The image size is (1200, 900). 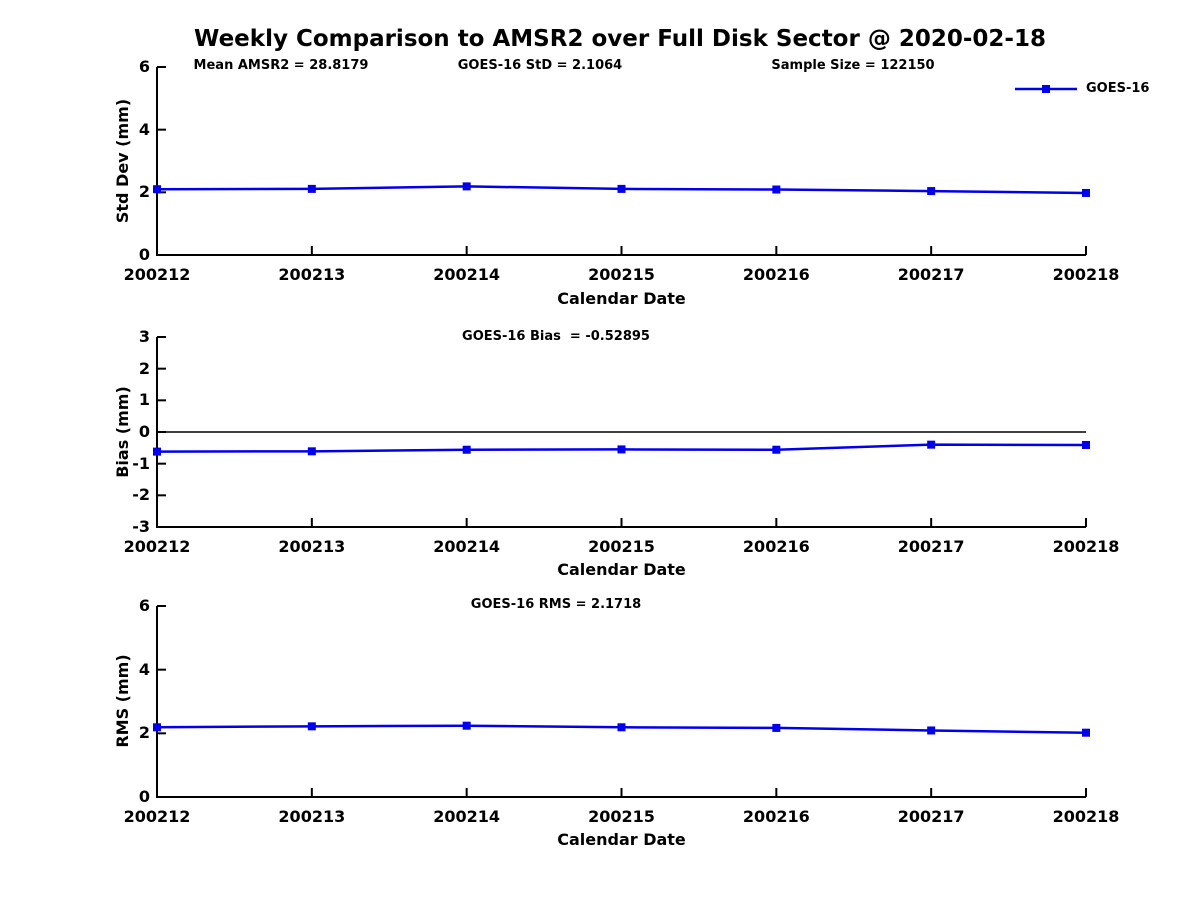 I want to click on y-tick-label: -2, so click(x=141, y=495).